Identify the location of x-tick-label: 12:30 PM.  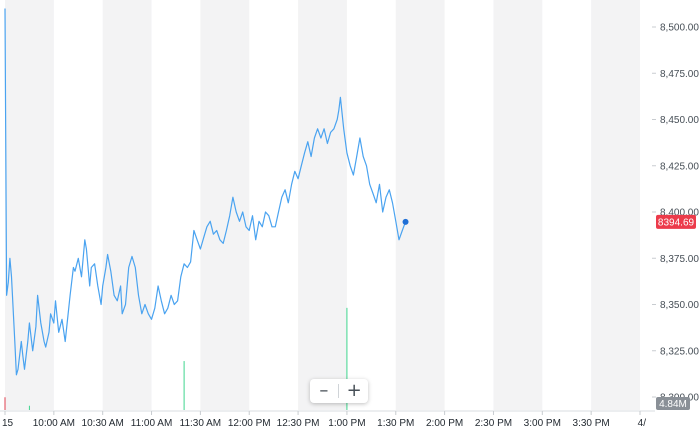
(298, 423).